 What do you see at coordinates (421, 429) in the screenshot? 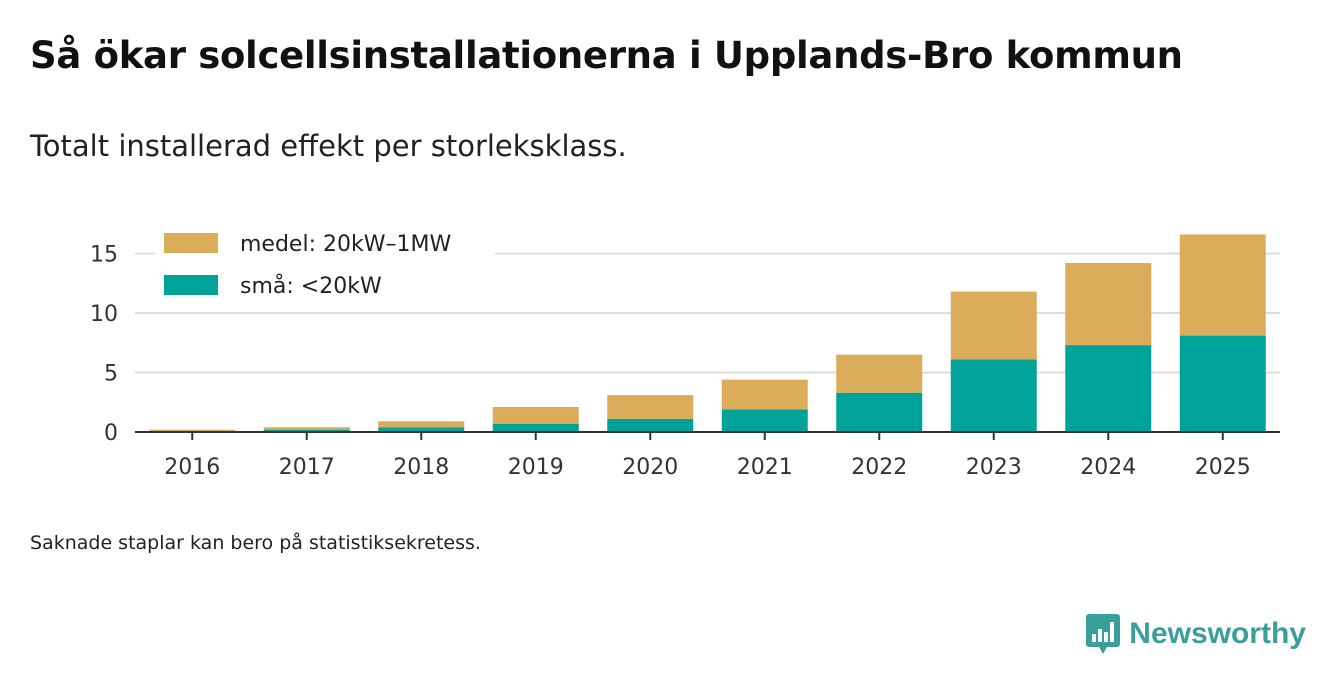
I see `bar-2018-sma` at bounding box center [421, 429].